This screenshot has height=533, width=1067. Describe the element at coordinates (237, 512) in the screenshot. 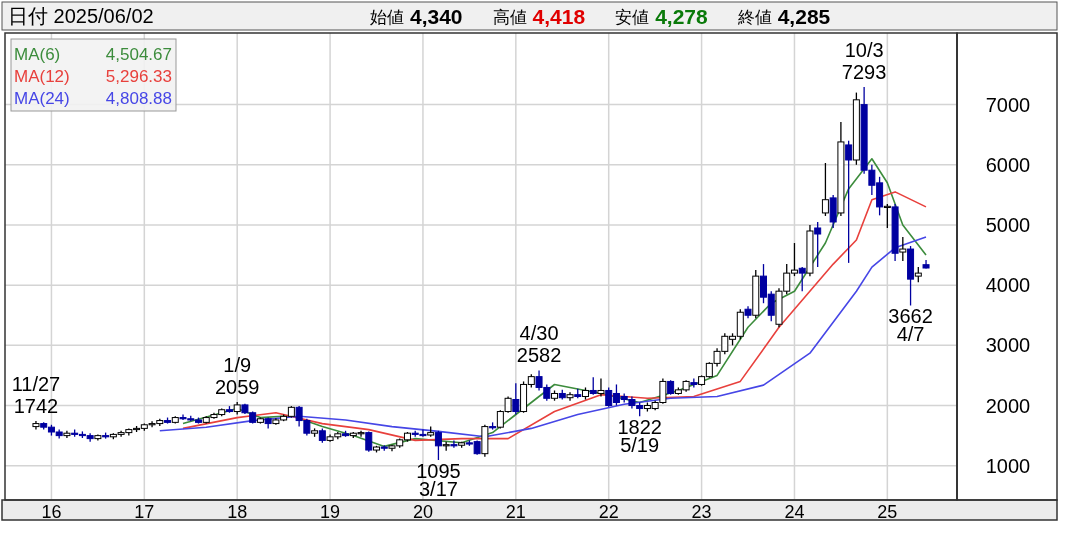

I see `x-tick-label: 18` at that location.